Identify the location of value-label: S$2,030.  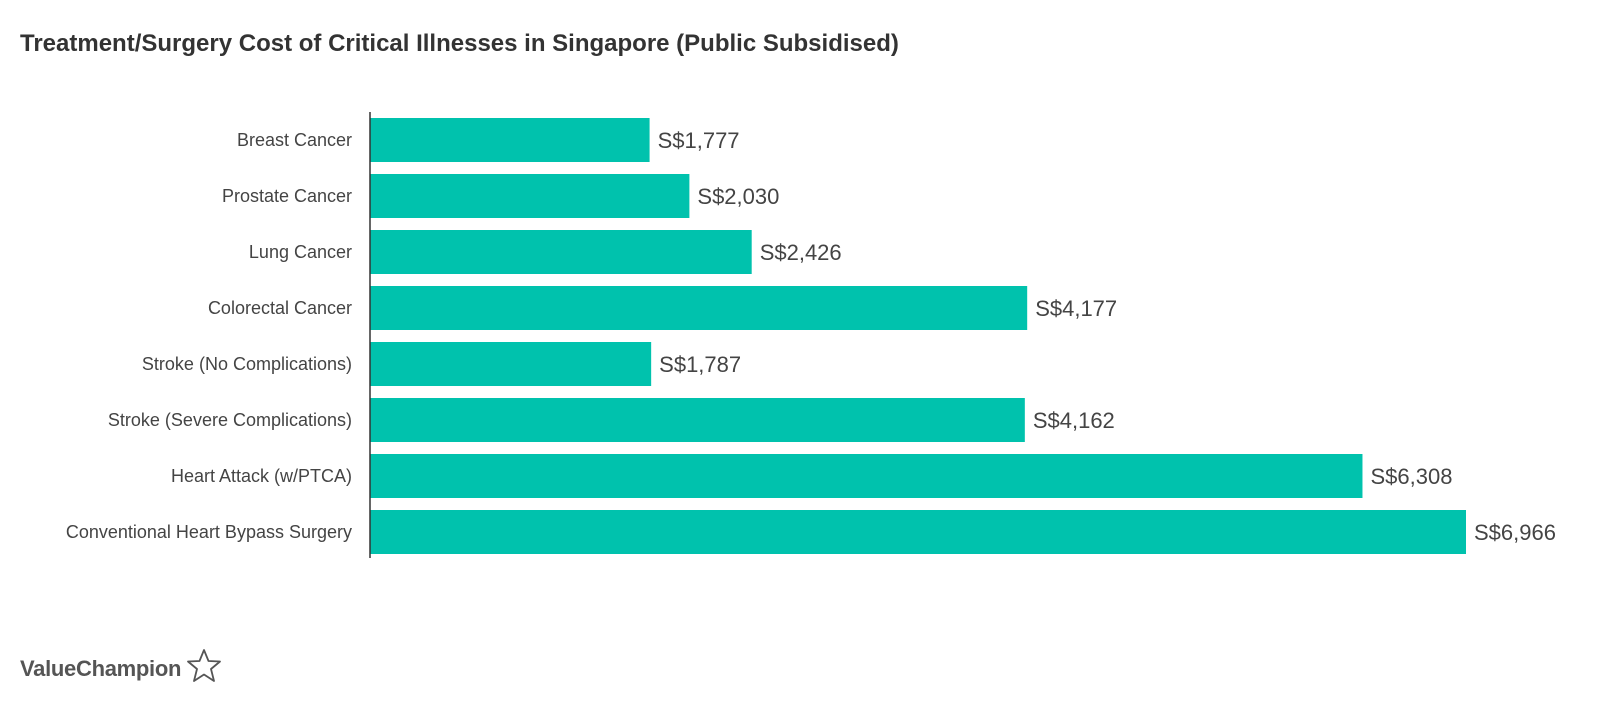
(738, 196).